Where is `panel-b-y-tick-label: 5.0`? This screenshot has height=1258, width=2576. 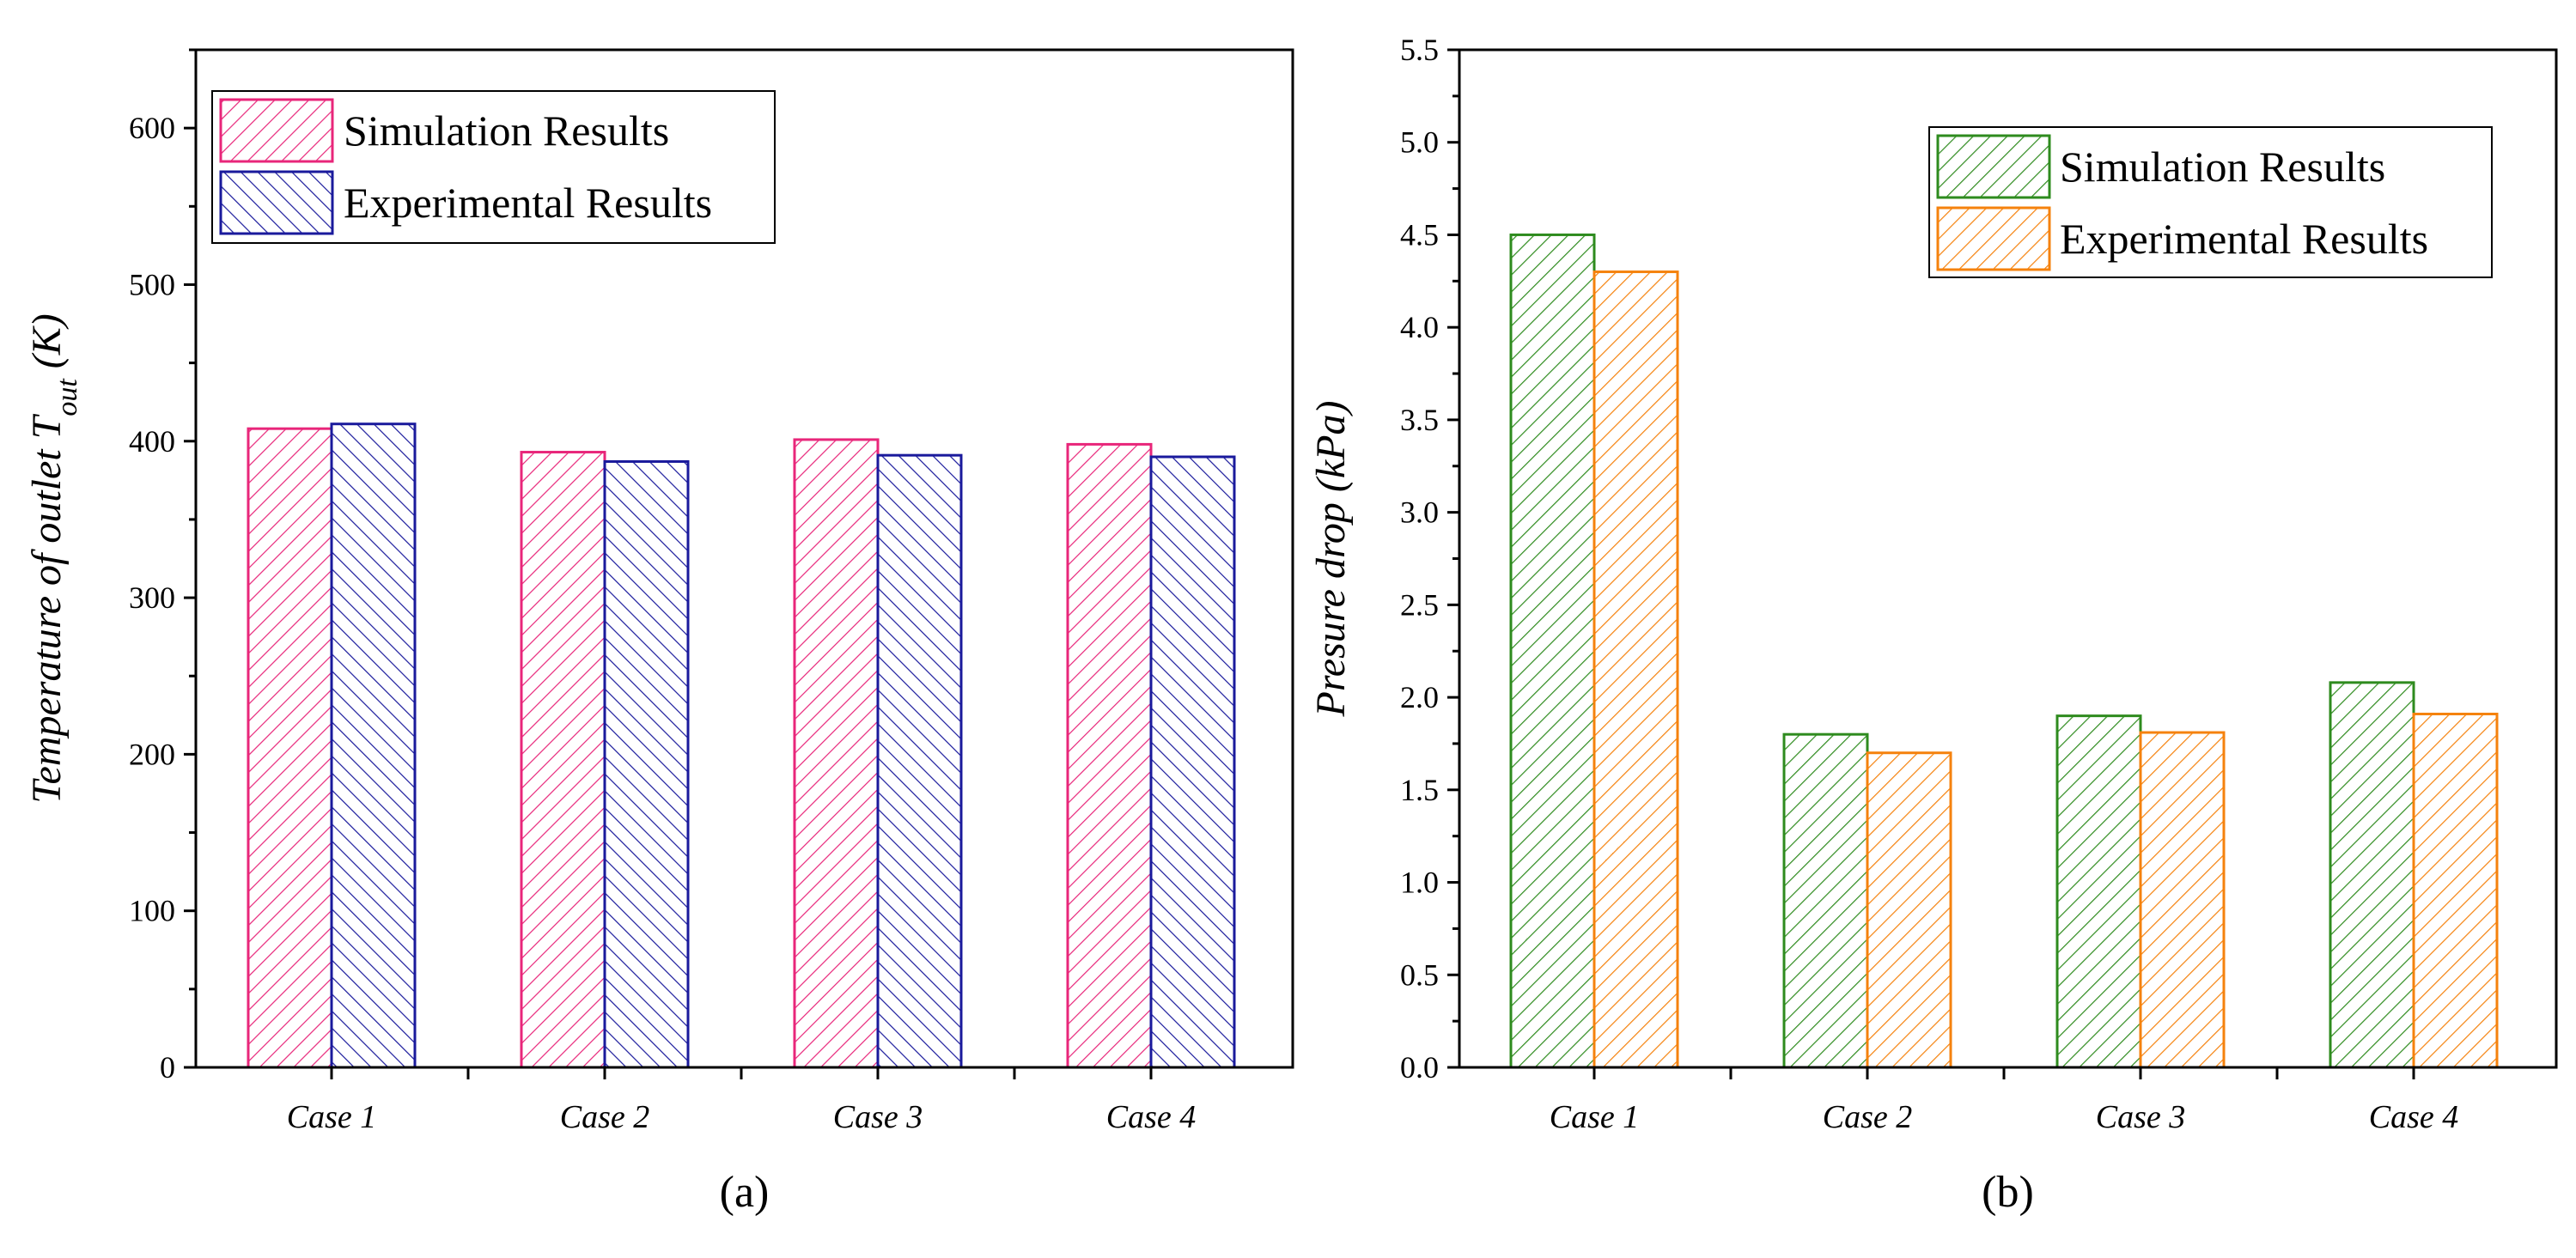 panel-b-y-tick-label: 5.0 is located at coordinates (1419, 142).